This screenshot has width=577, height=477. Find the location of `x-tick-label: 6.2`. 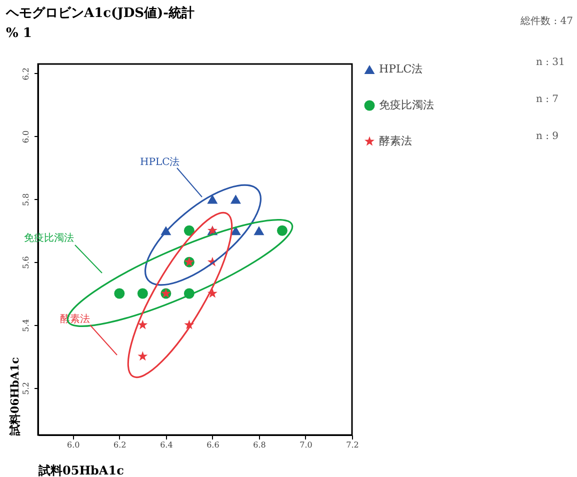

x-tick-label: 6.2 is located at coordinates (120, 445).